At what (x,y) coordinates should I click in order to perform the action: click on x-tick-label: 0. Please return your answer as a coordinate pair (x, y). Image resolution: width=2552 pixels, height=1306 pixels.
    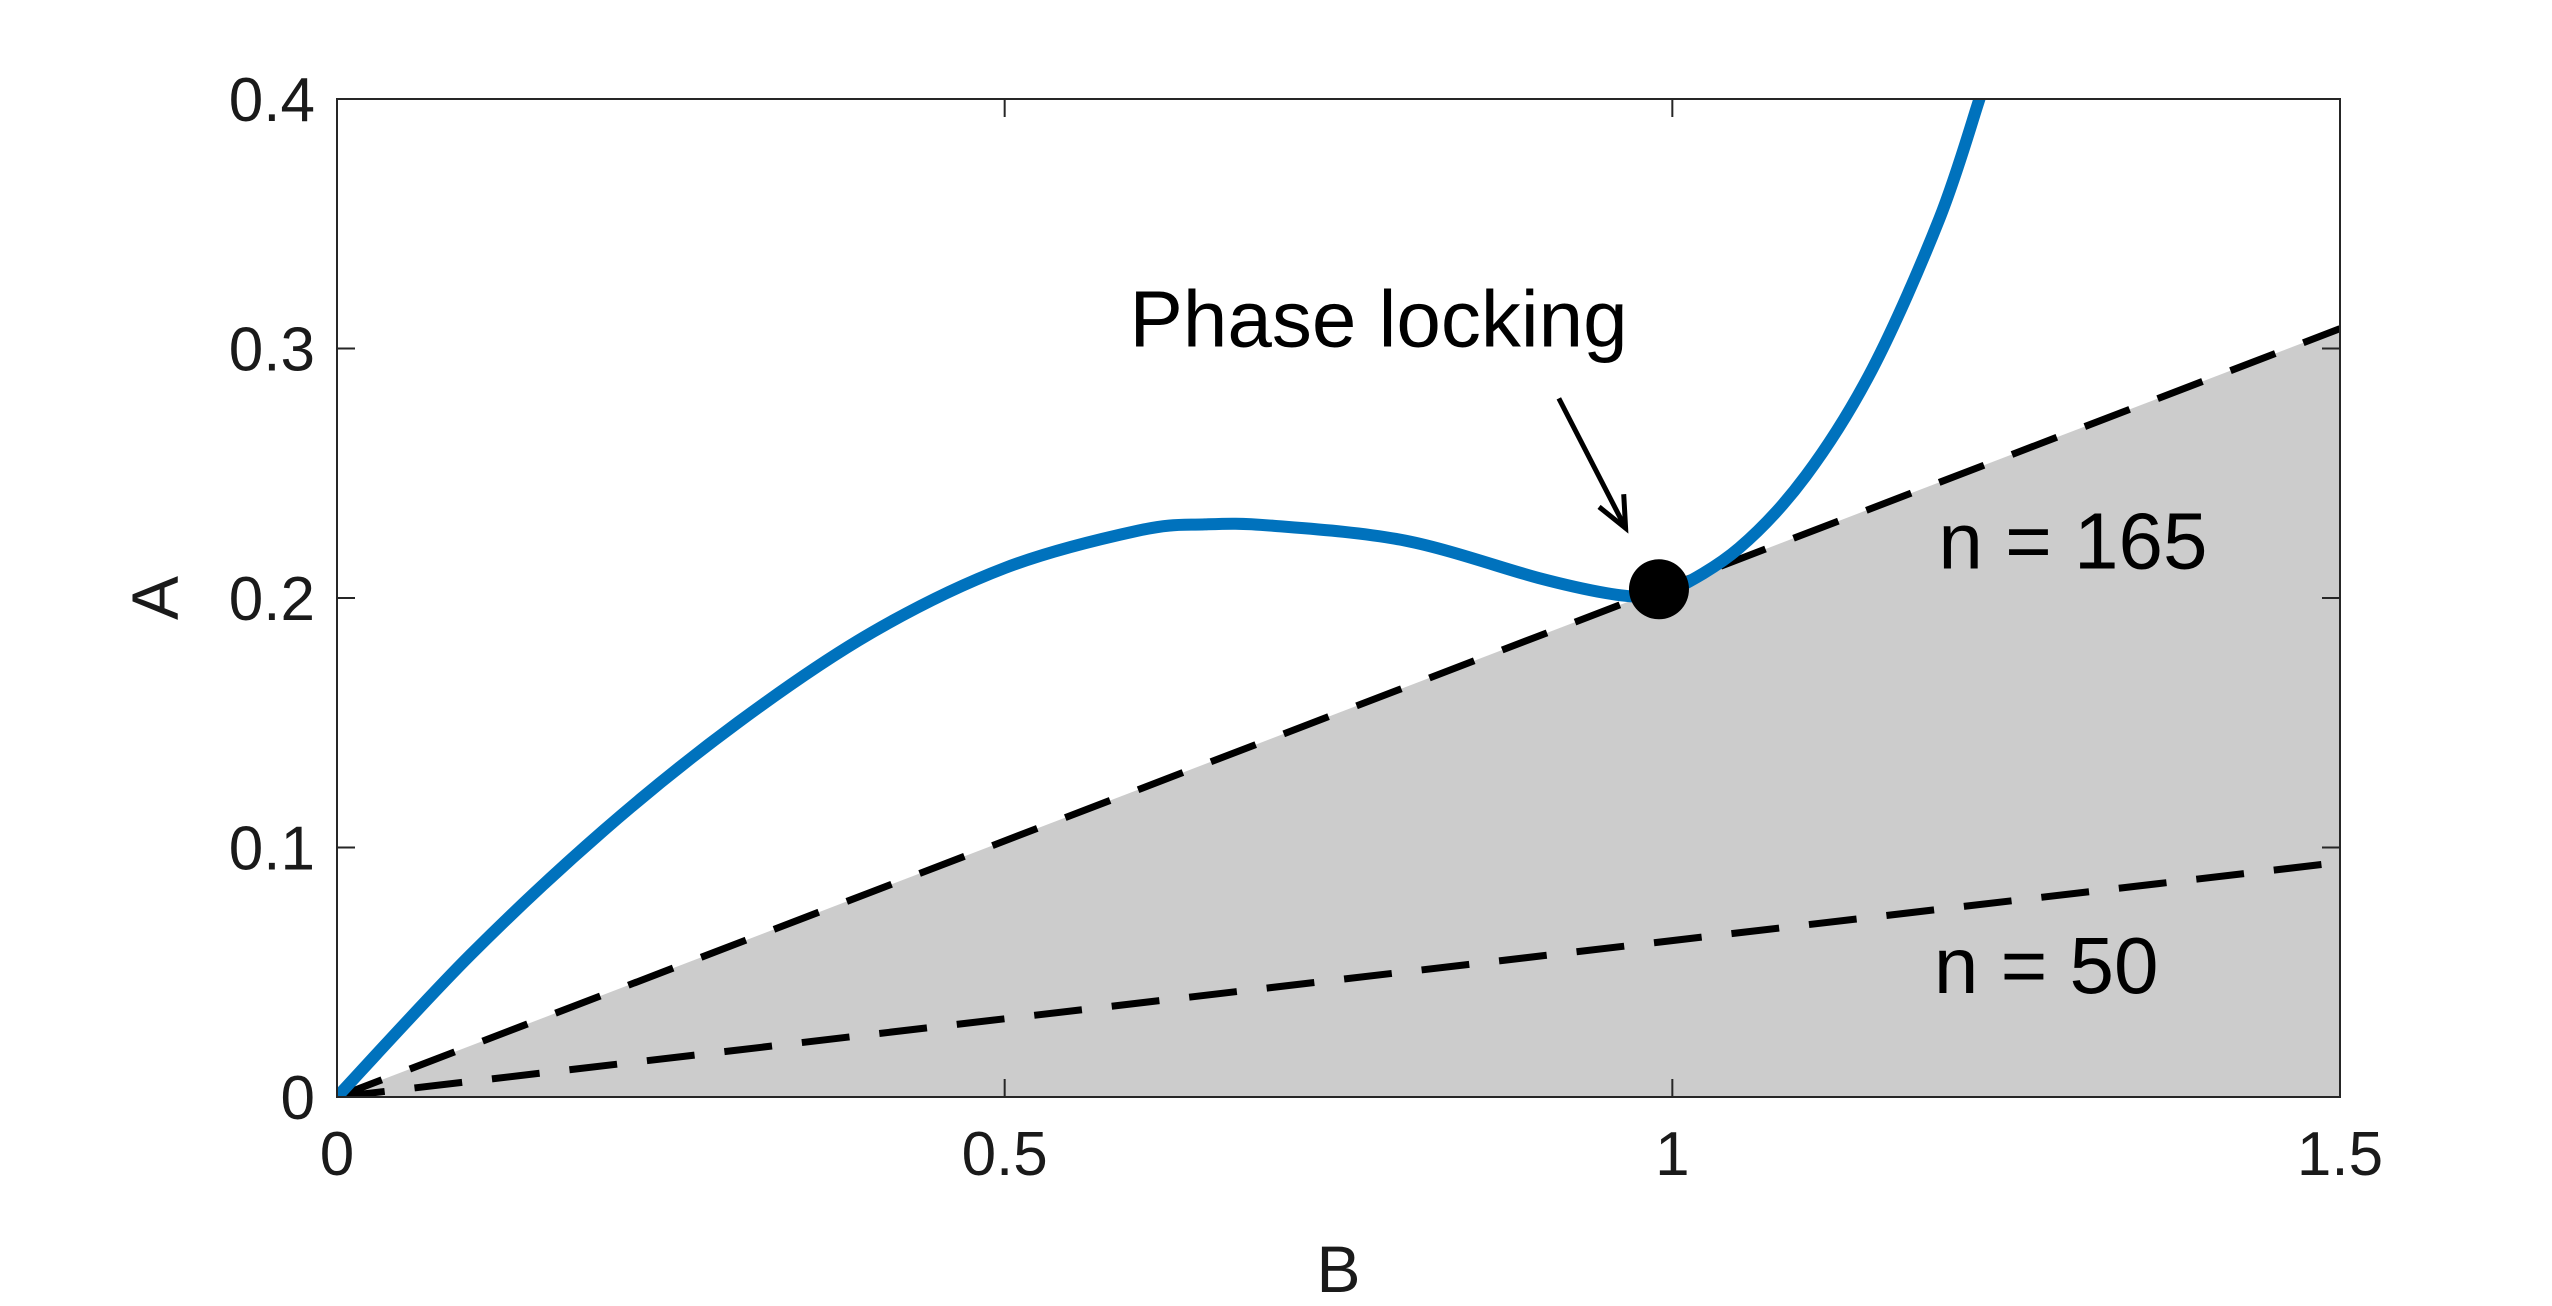
    Looking at the image, I should click on (337, 1154).